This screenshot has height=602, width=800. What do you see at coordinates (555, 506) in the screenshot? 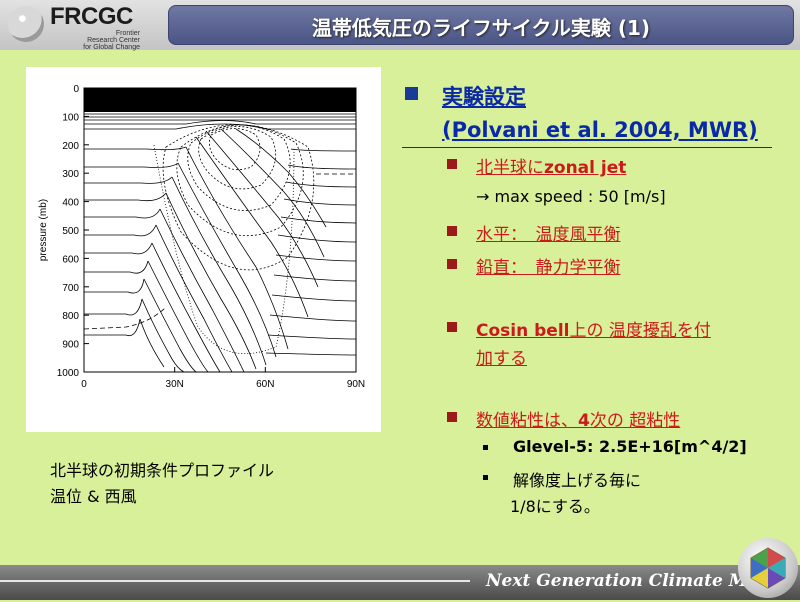
I see `sub-item-resolution-line2: 1/8にする。` at bounding box center [555, 506].